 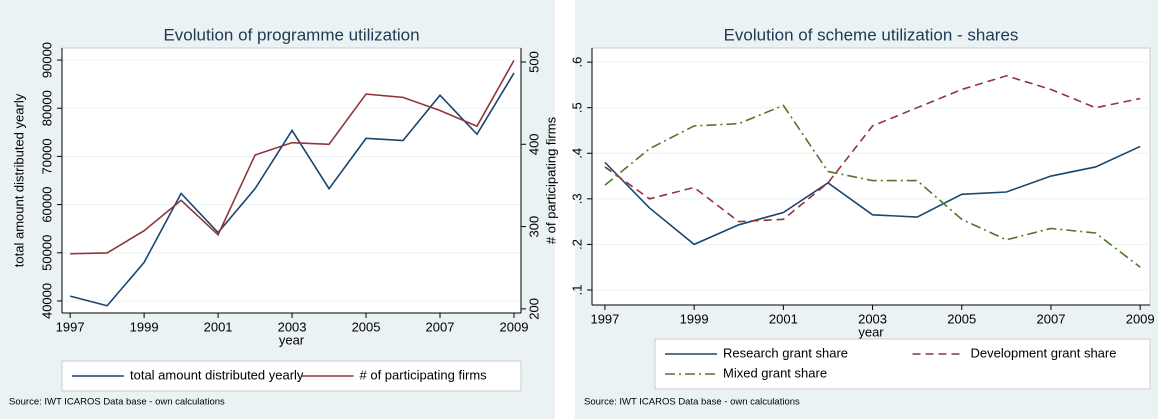 I want to click on y-tick-label: 80000, so click(x=46, y=108).